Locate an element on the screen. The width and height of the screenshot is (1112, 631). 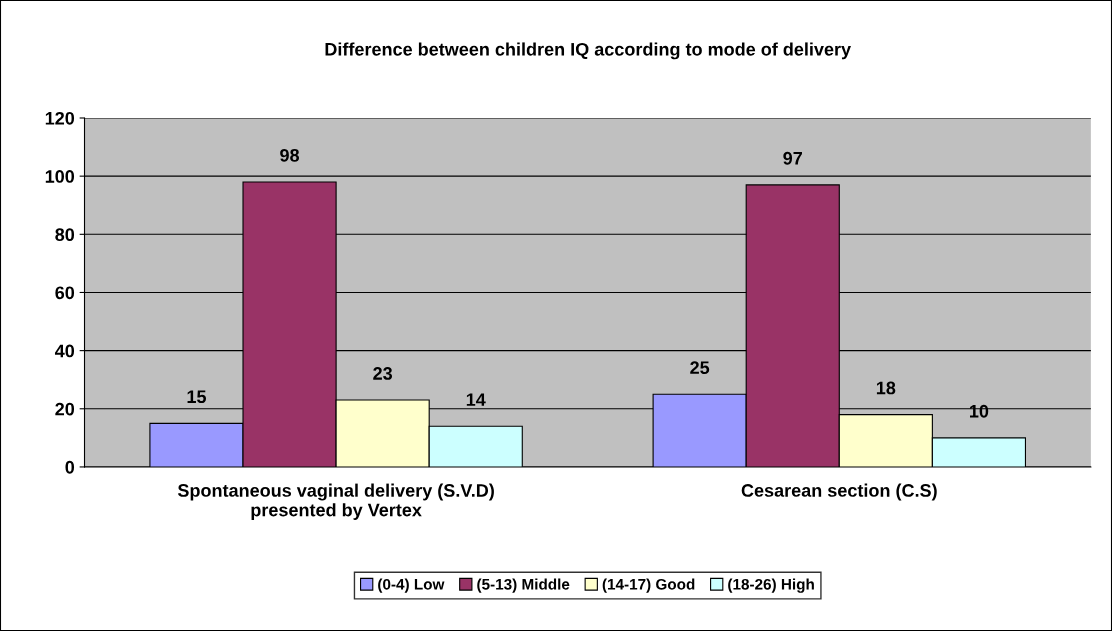
x-tick-label: Spontaneous vaginal delivery (S.V.D) presented by Vertex is located at coordinates (335, 501).